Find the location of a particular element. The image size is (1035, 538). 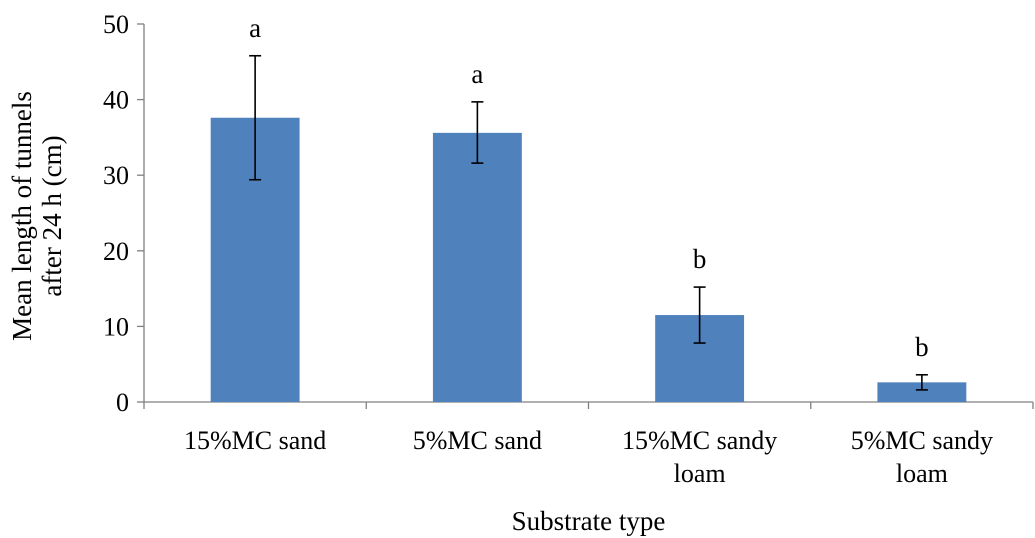

x-axis-title: Substrate type is located at coordinates (589, 521).